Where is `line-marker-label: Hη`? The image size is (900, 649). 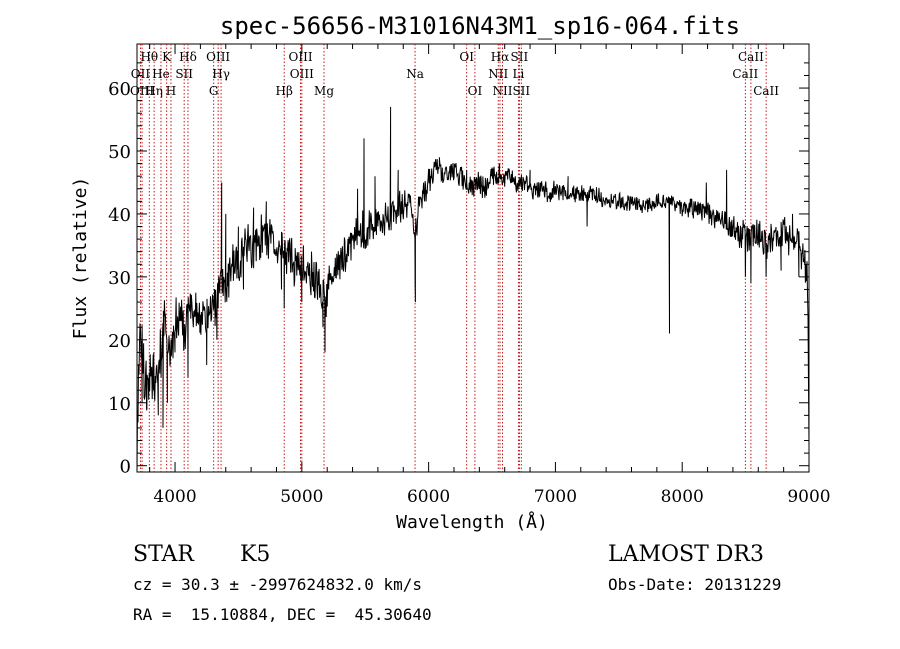
line-marker-label: Hη is located at coordinates (154, 91).